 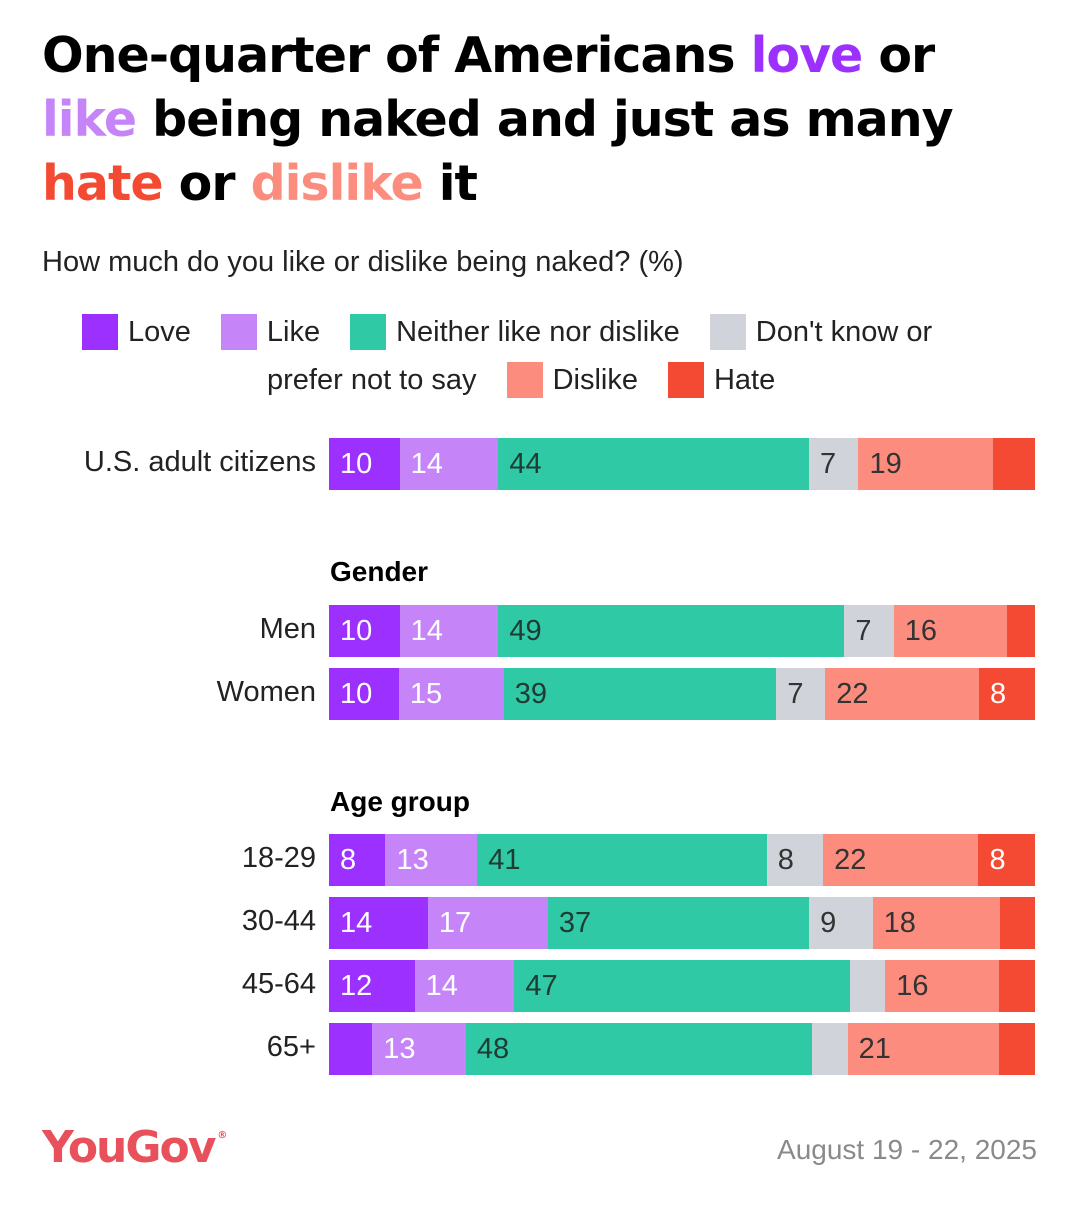 I want to click on row-label: Men, so click(x=287, y=629).